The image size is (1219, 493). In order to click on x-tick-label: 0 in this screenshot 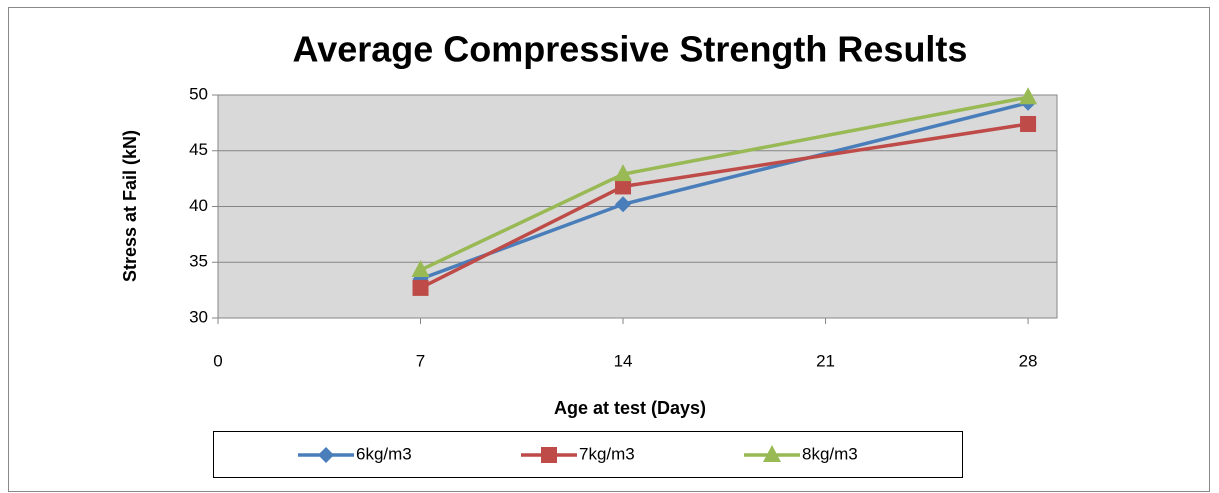, I will do `click(217, 360)`.